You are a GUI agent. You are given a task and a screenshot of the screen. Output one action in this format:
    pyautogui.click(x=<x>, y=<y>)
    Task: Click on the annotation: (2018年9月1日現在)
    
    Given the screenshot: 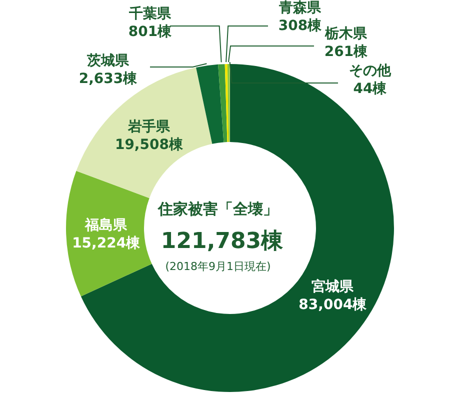 What is the action you would take?
    pyautogui.click(x=218, y=266)
    